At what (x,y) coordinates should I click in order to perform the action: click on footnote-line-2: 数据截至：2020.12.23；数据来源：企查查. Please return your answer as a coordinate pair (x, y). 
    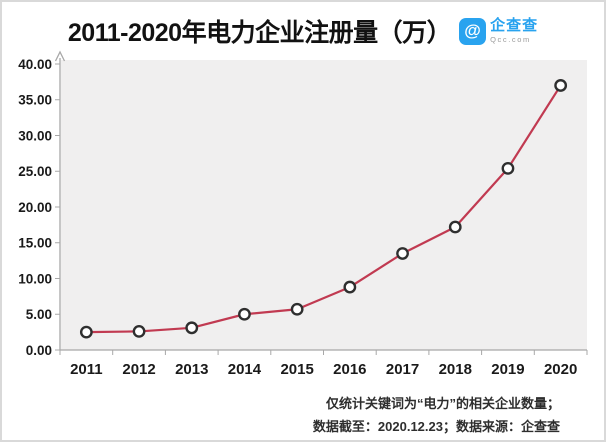
    Looking at the image, I should click on (436, 426).